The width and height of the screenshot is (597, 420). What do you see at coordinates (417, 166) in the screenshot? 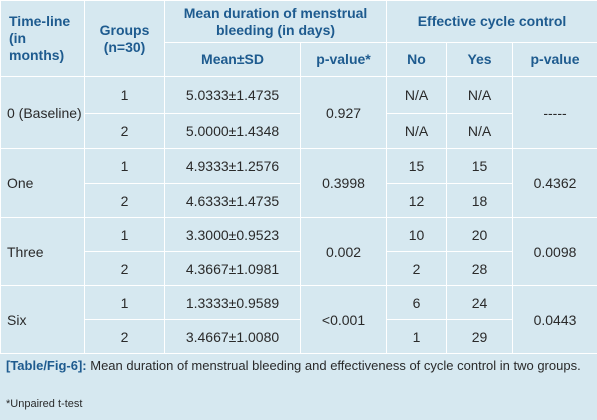
I see `no-cell: 15` at bounding box center [417, 166].